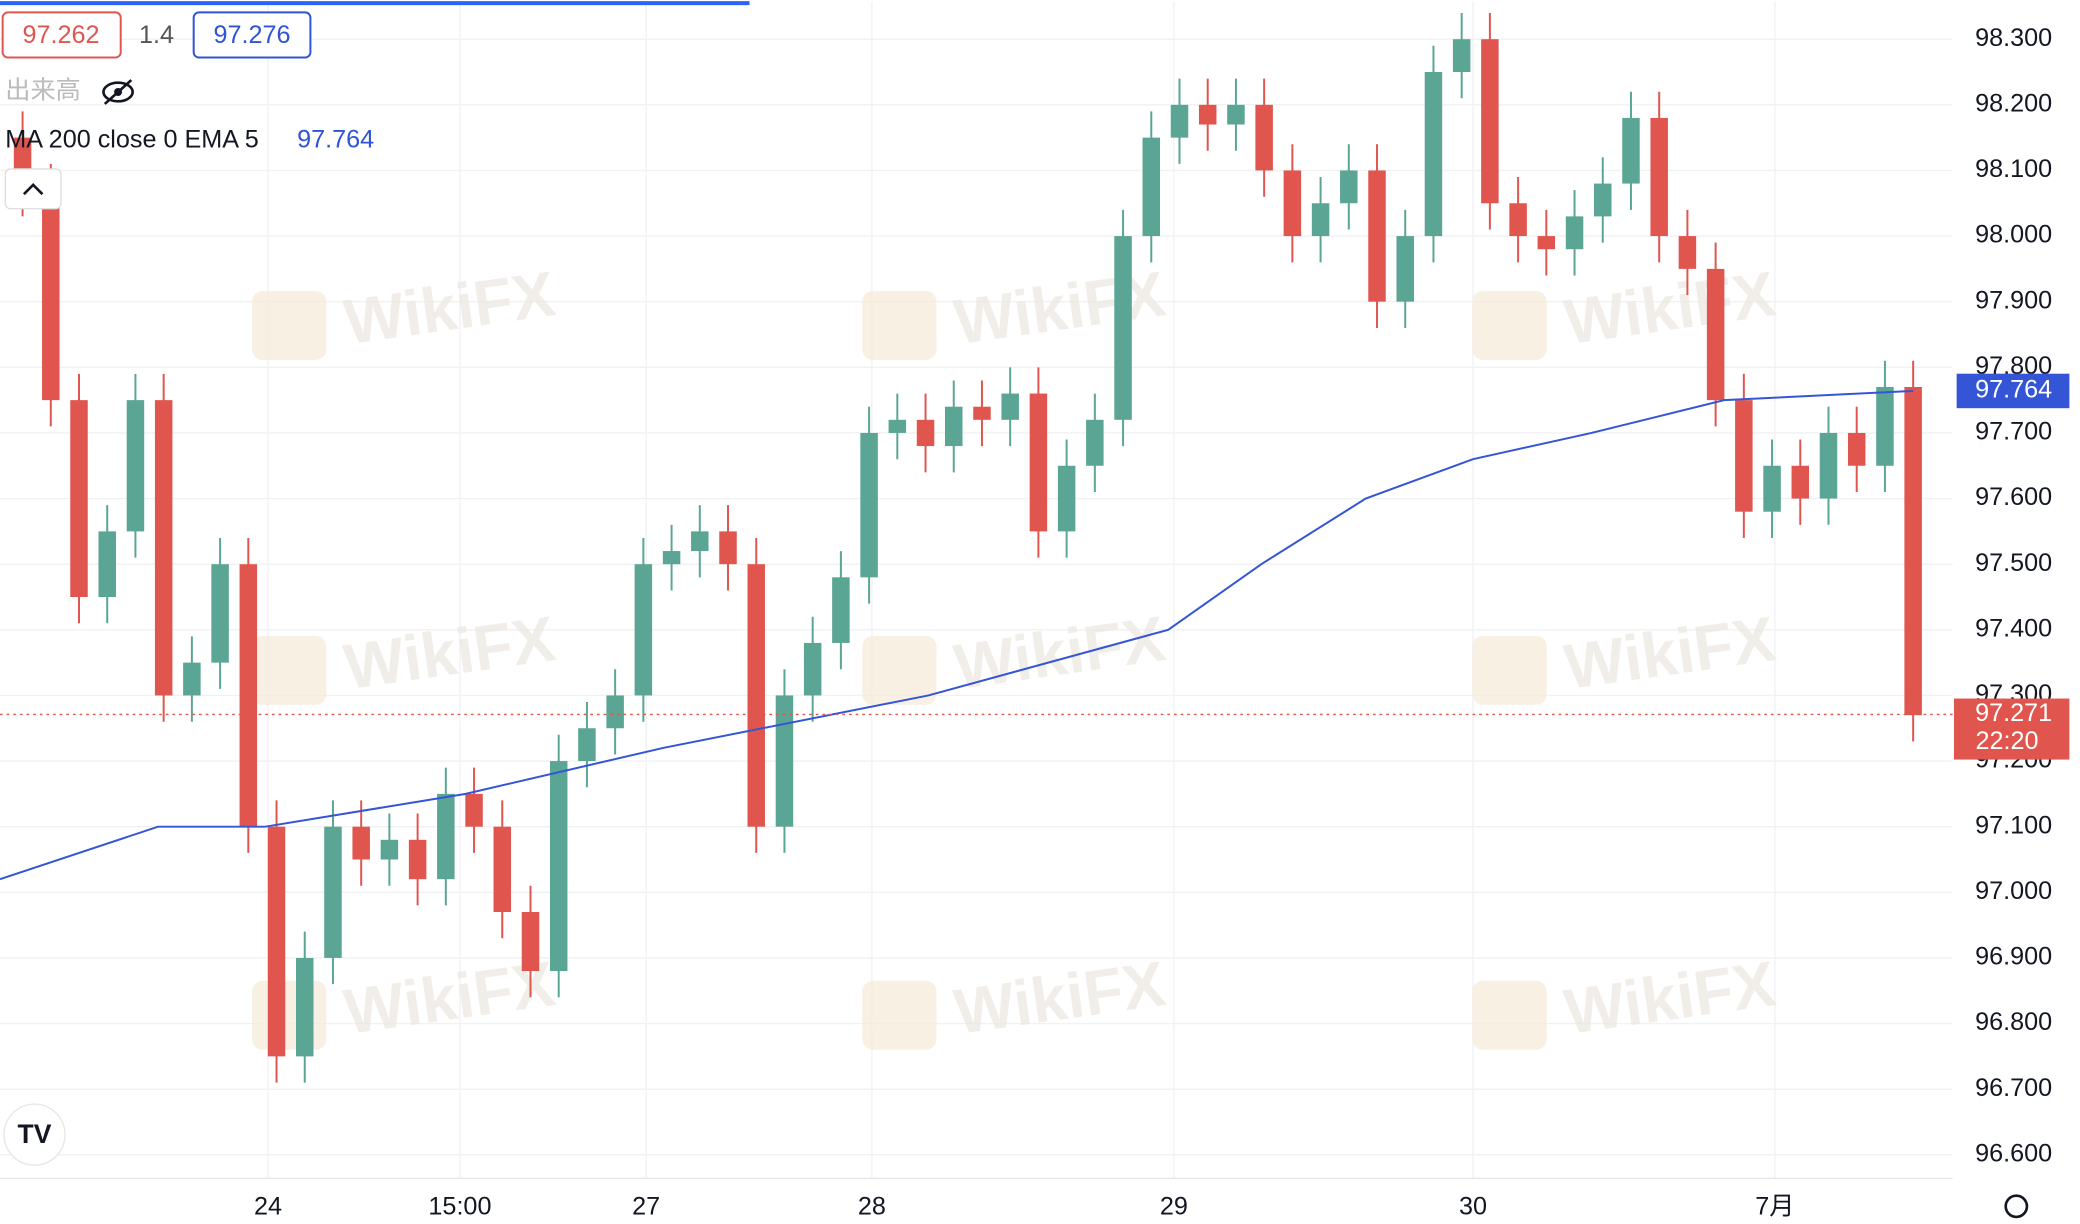  I want to click on x-tick-label: 24, so click(268, 1206).